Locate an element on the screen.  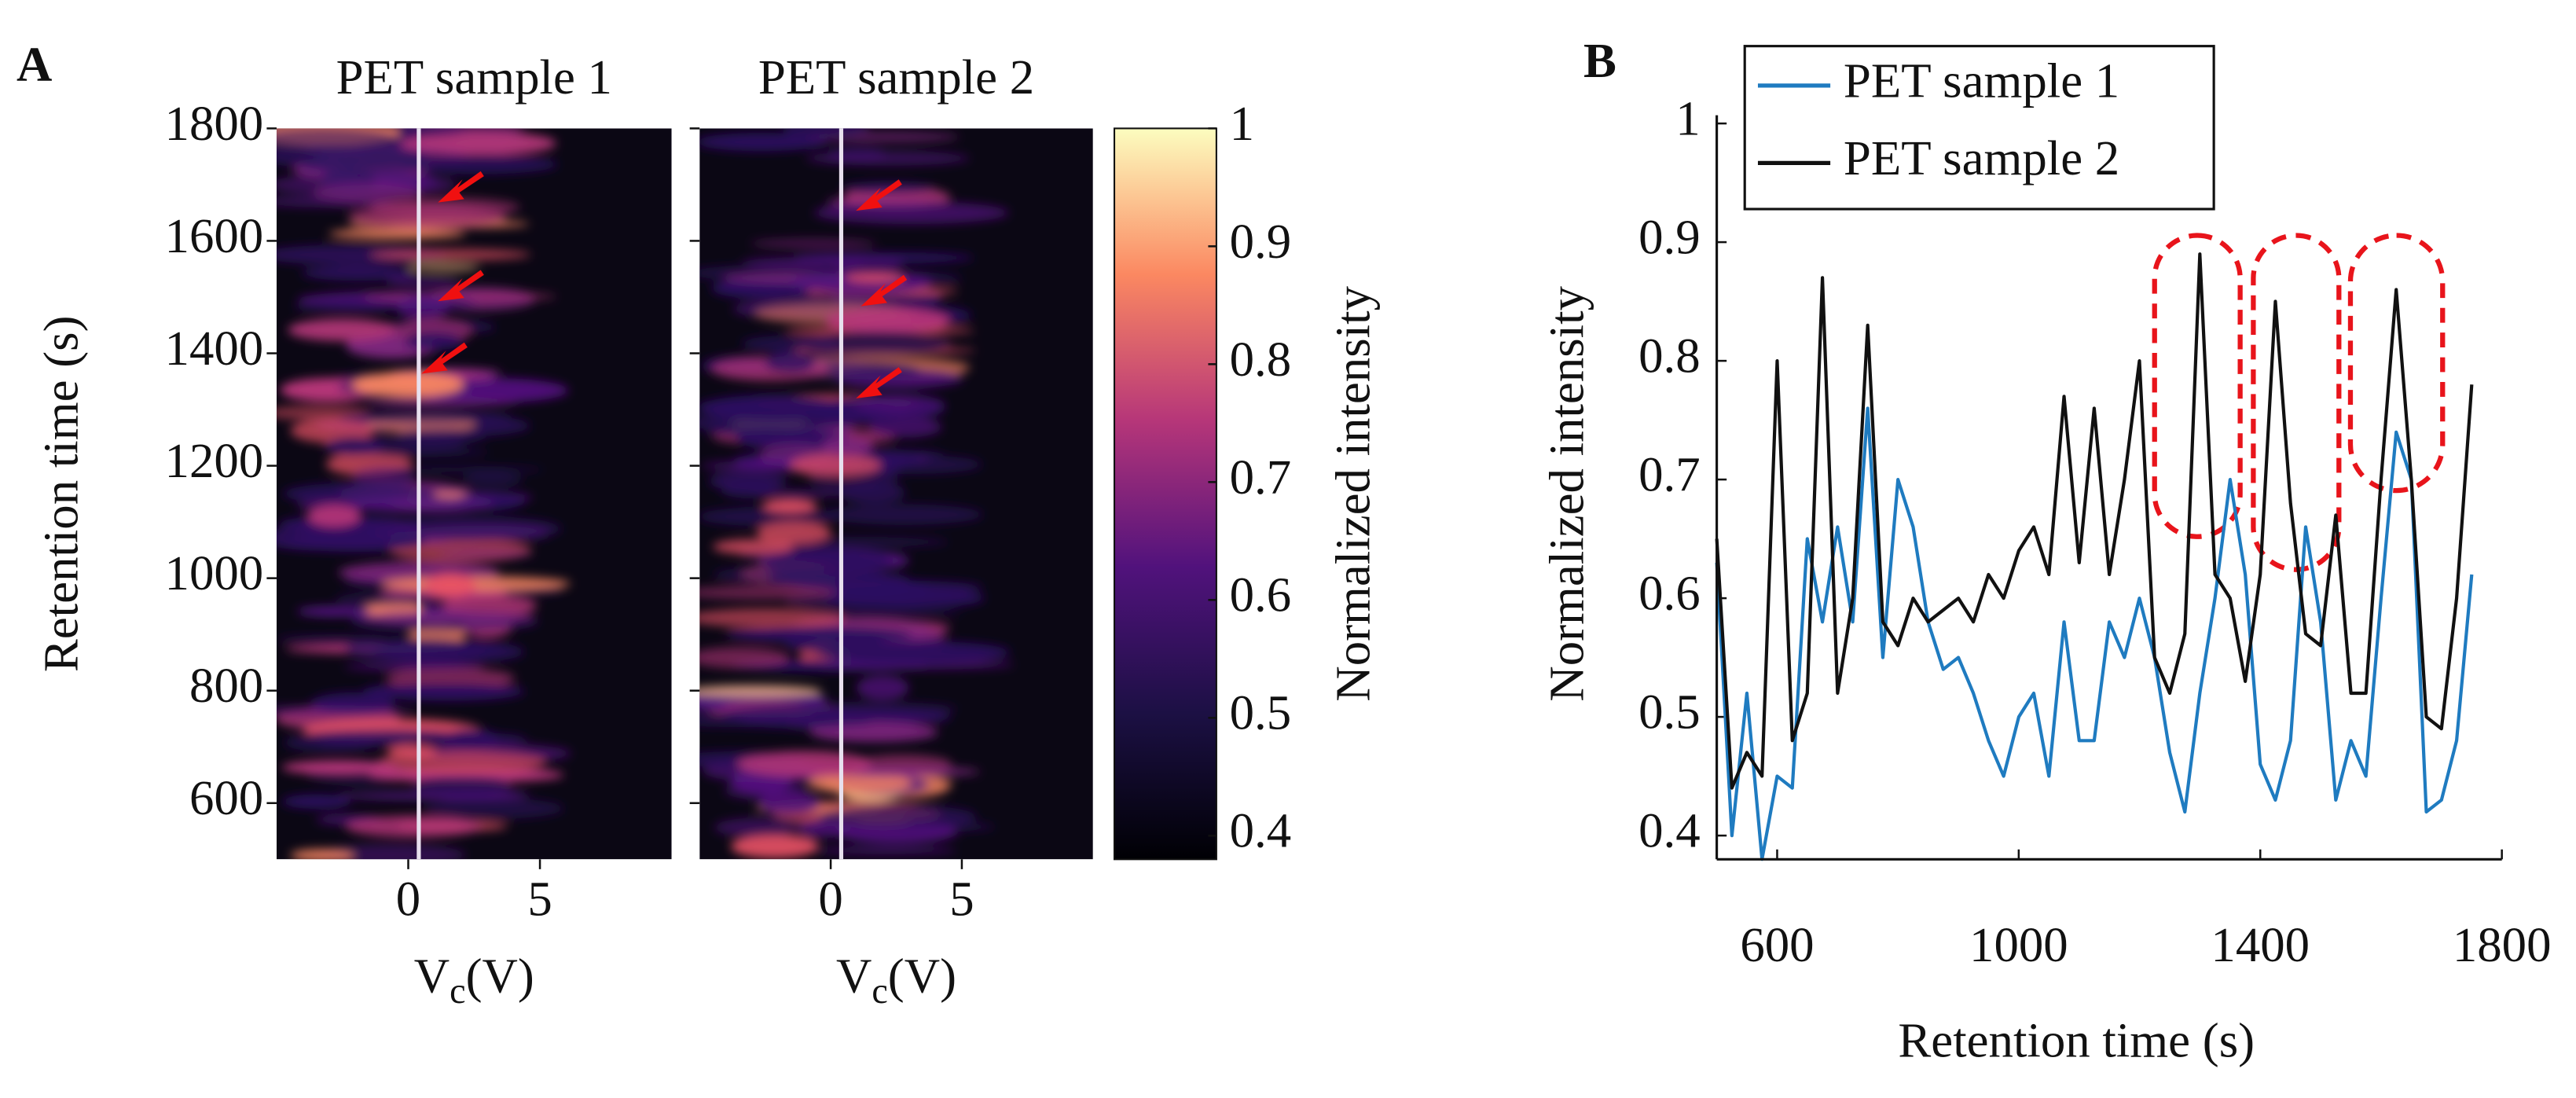
y-tick-label: 0.6 is located at coordinates (1669, 593).